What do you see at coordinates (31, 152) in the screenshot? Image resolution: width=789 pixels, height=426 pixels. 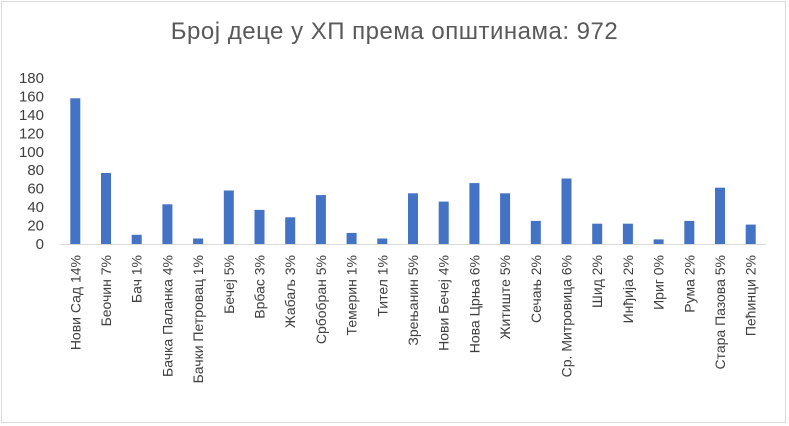 I see `y-tick-label: 100` at bounding box center [31, 152].